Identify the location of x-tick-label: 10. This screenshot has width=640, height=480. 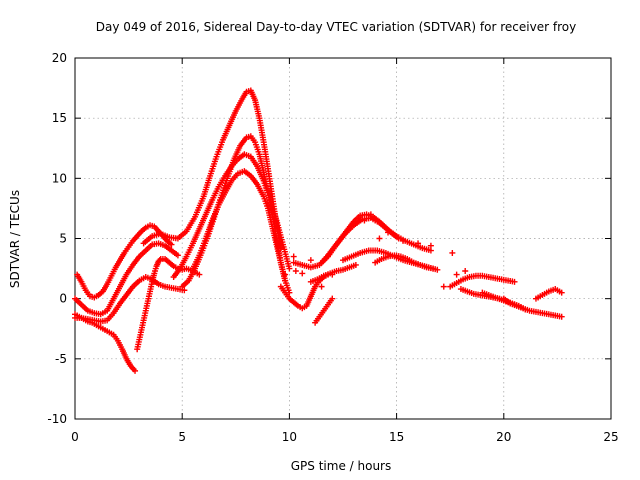
(289, 437).